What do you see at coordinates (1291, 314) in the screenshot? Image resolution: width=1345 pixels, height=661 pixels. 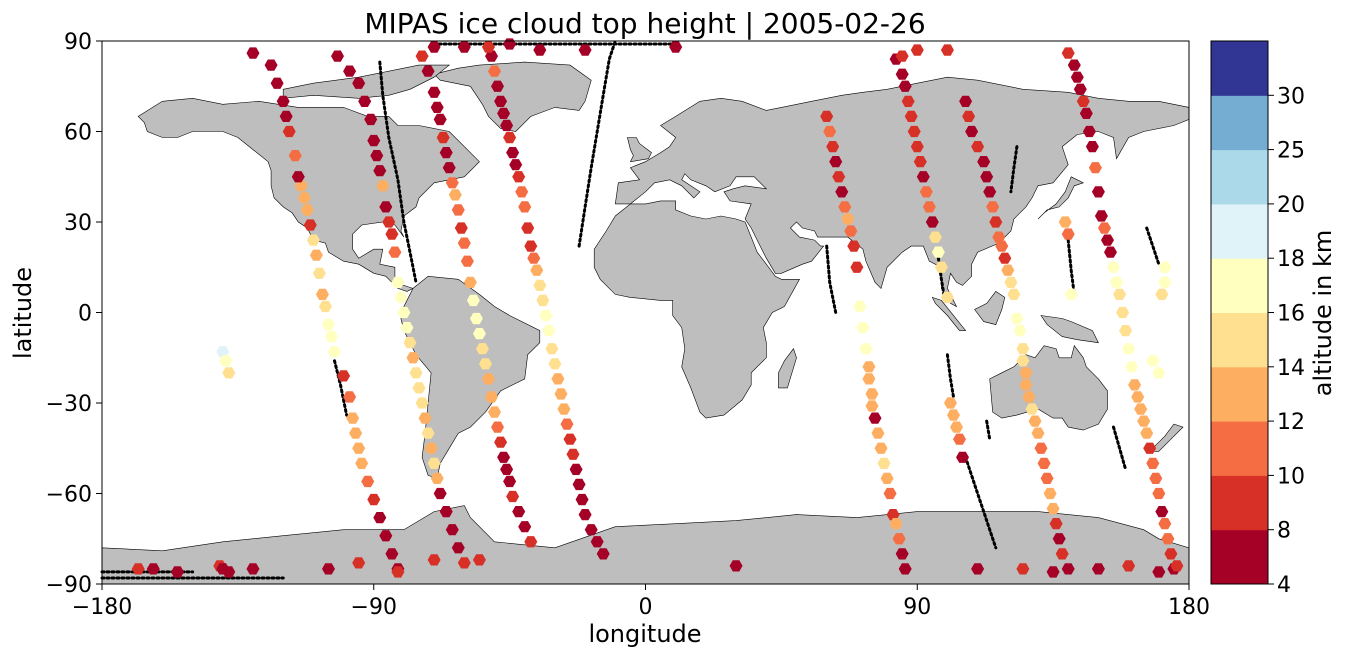 I see `colorbar-tick-label: 16` at bounding box center [1291, 314].